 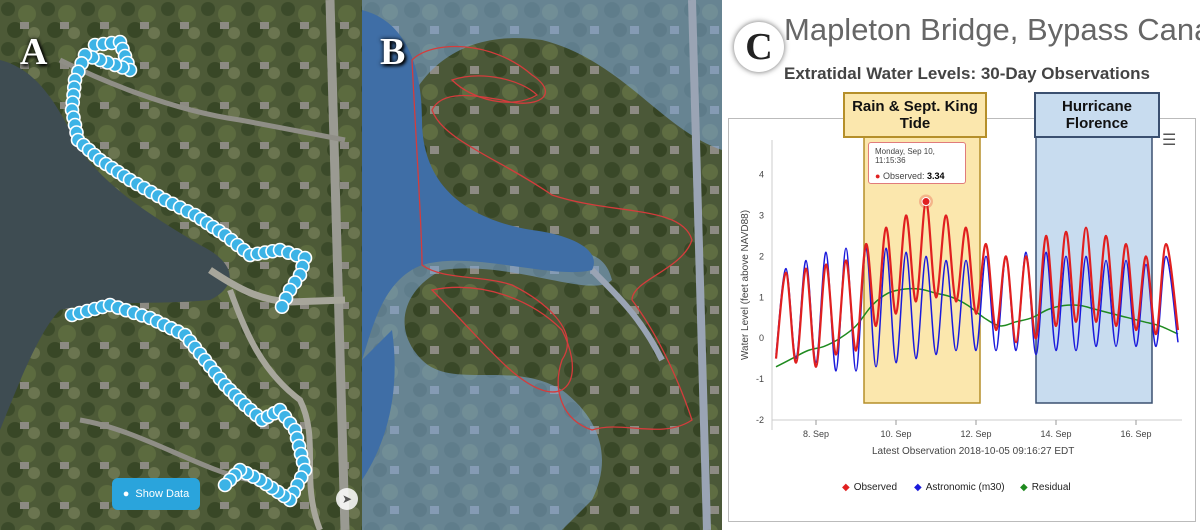 What do you see at coordinates (977, 284) in the screenshot?
I see `series-line-observed` at bounding box center [977, 284].